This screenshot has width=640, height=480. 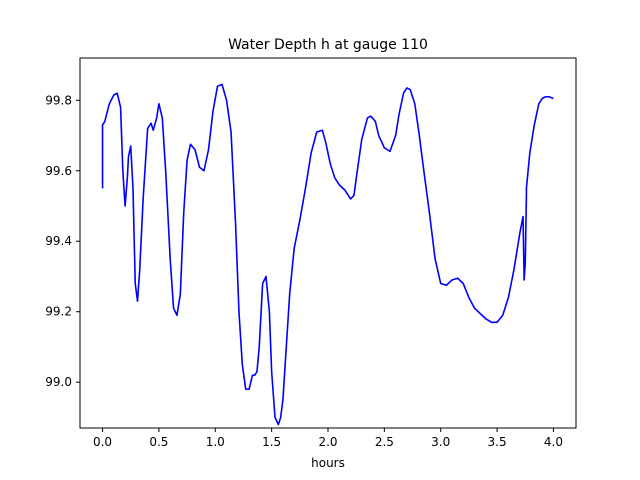 I want to click on x-tick-label: 4.0, so click(x=553, y=442).